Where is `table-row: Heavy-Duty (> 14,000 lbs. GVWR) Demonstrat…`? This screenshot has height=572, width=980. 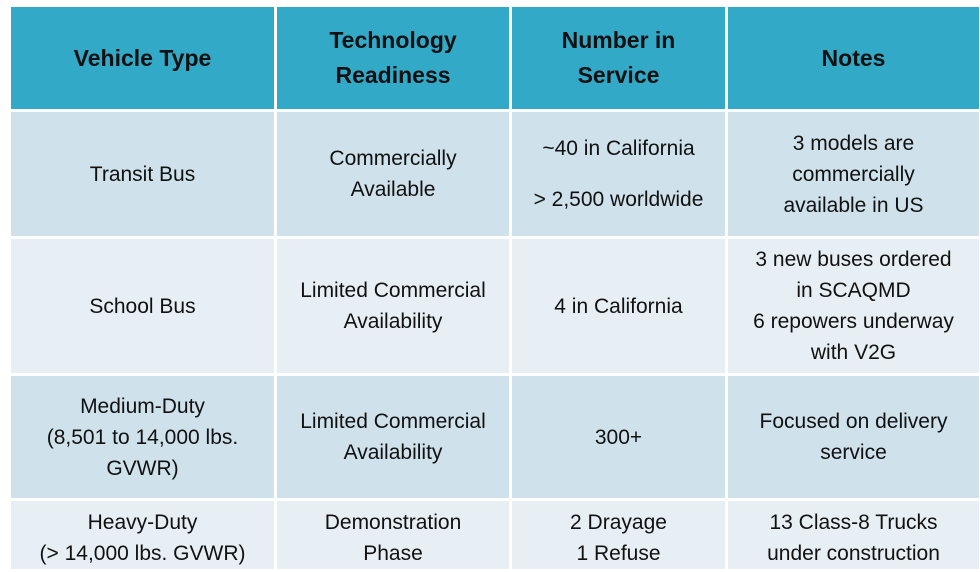 table-row: Heavy-Duty (> 14,000 lbs. GVWR) Demonstrat… is located at coordinates (495, 535).